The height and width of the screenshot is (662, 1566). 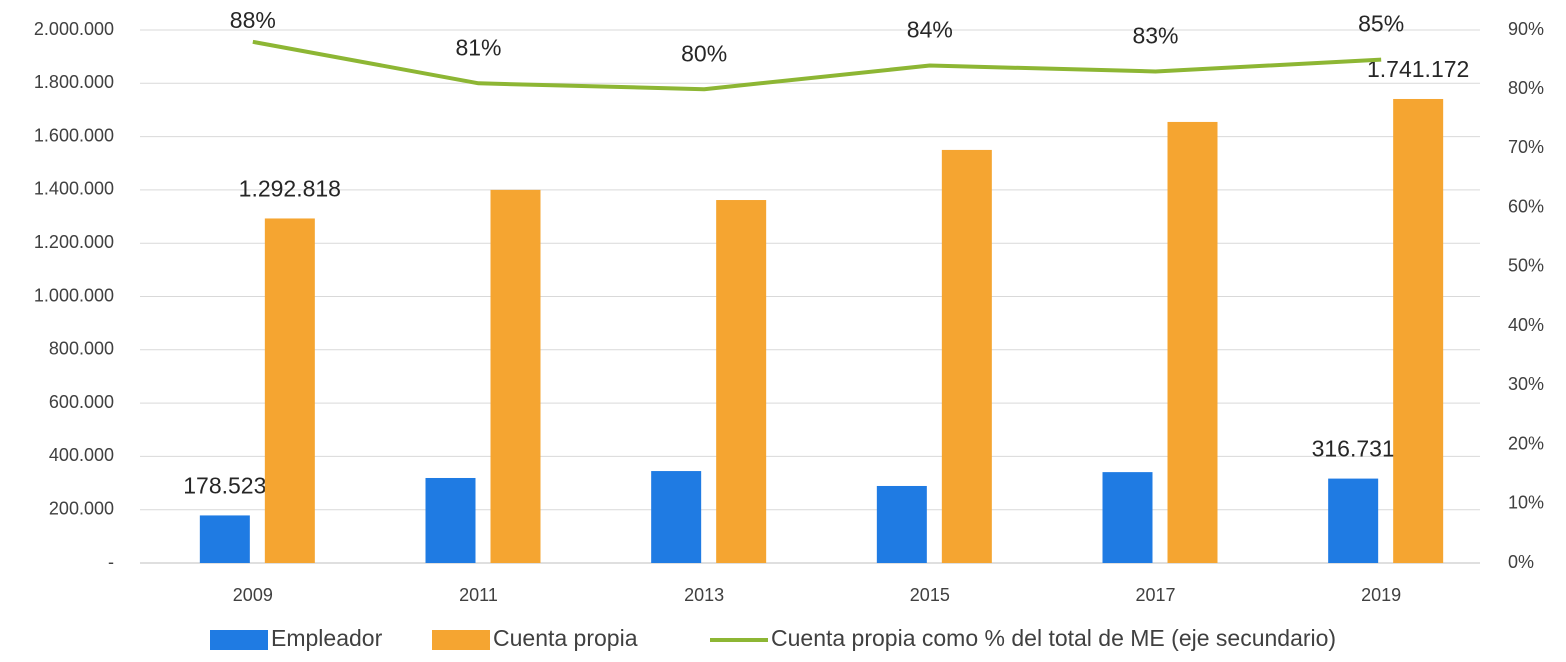 I want to click on y-tick-label: 1.000.000, so click(x=74, y=295).